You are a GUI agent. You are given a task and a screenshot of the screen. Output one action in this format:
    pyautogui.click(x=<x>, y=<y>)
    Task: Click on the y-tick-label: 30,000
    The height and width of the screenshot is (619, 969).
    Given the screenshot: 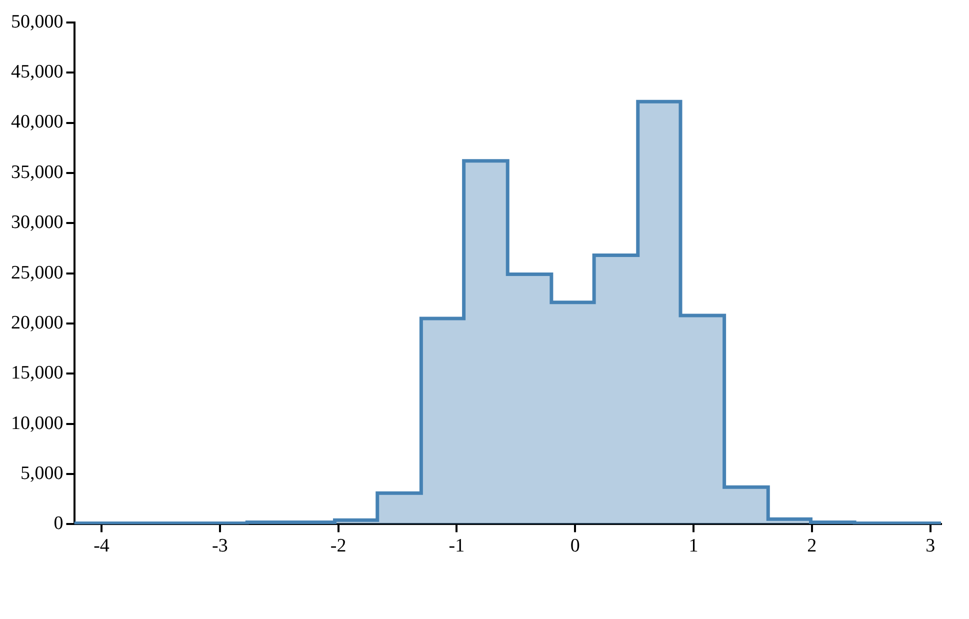 What is the action you would take?
    pyautogui.click(x=37, y=223)
    